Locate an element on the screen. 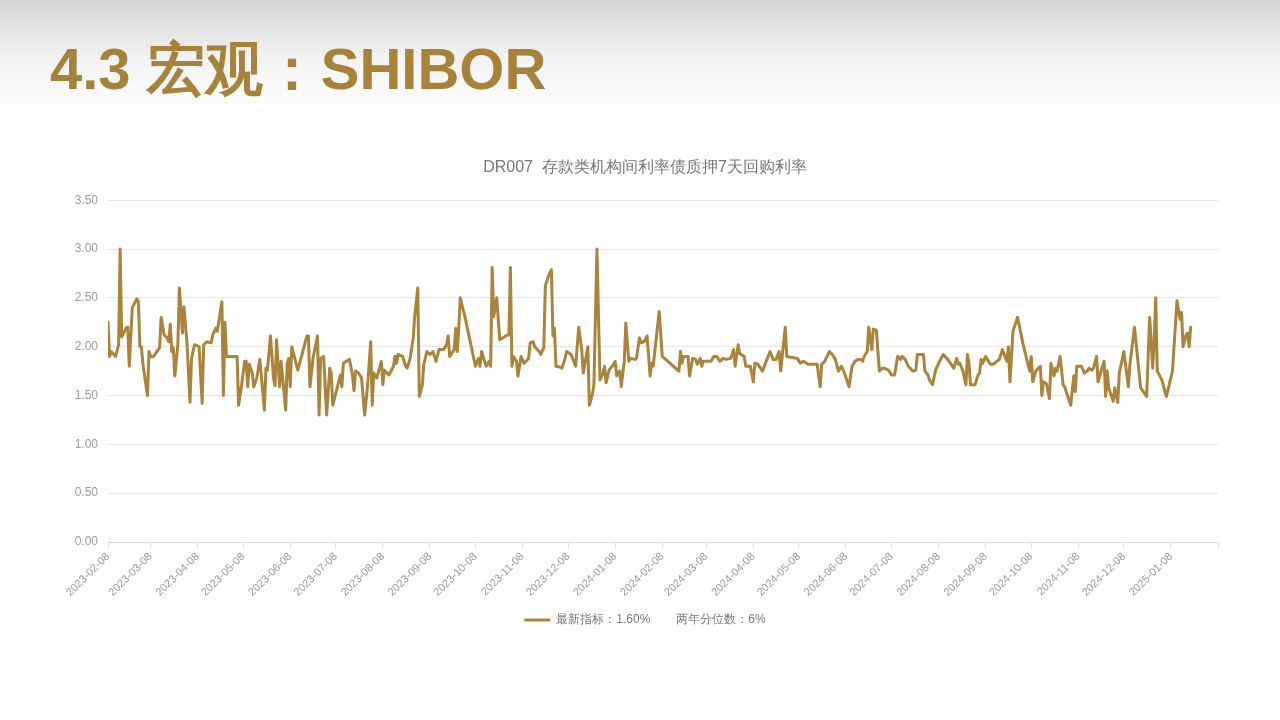 The width and height of the screenshot is (1280, 720). y-tick-label: 0.50 is located at coordinates (86, 492).